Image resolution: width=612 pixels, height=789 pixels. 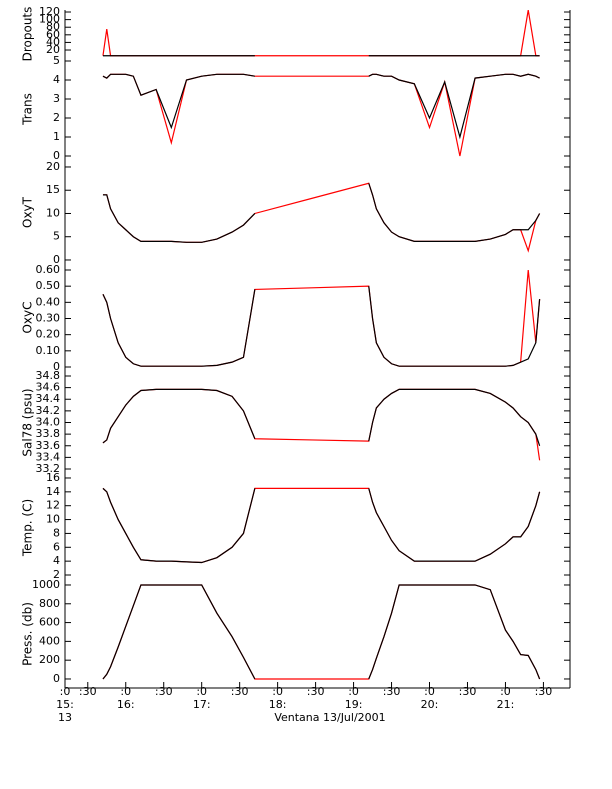 What do you see at coordinates (28, 634) in the screenshot?
I see `y-axis-label: Press. (db)` at bounding box center [28, 634].